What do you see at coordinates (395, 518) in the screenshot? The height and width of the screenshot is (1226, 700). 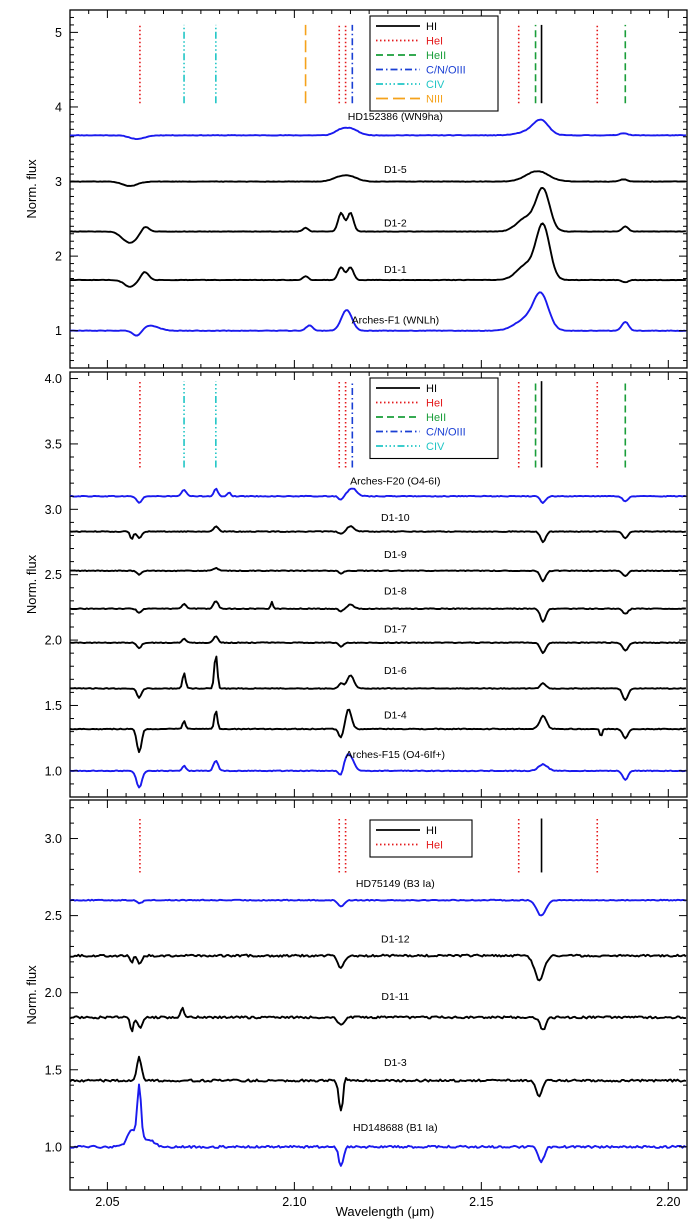 I see `spectrum-label: D1-10` at bounding box center [395, 518].